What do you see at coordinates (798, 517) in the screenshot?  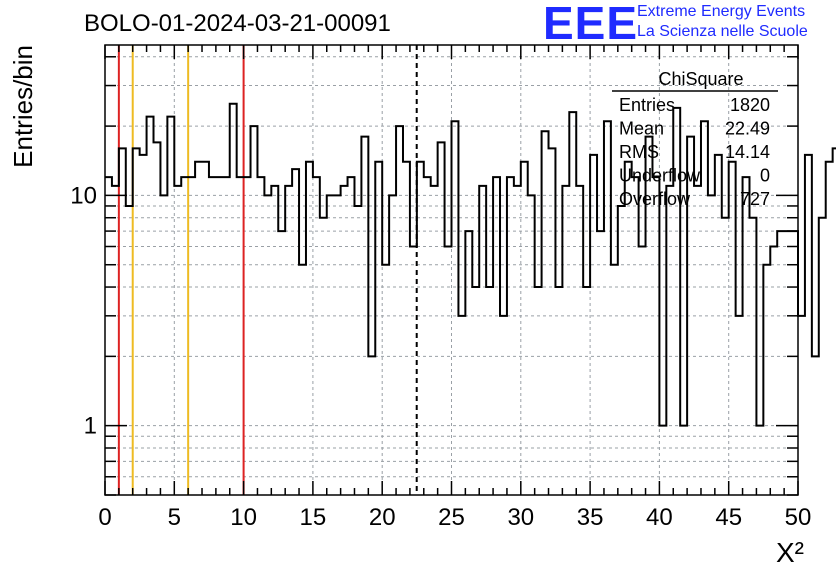 I see `x-tick-label: 50` at bounding box center [798, 517].